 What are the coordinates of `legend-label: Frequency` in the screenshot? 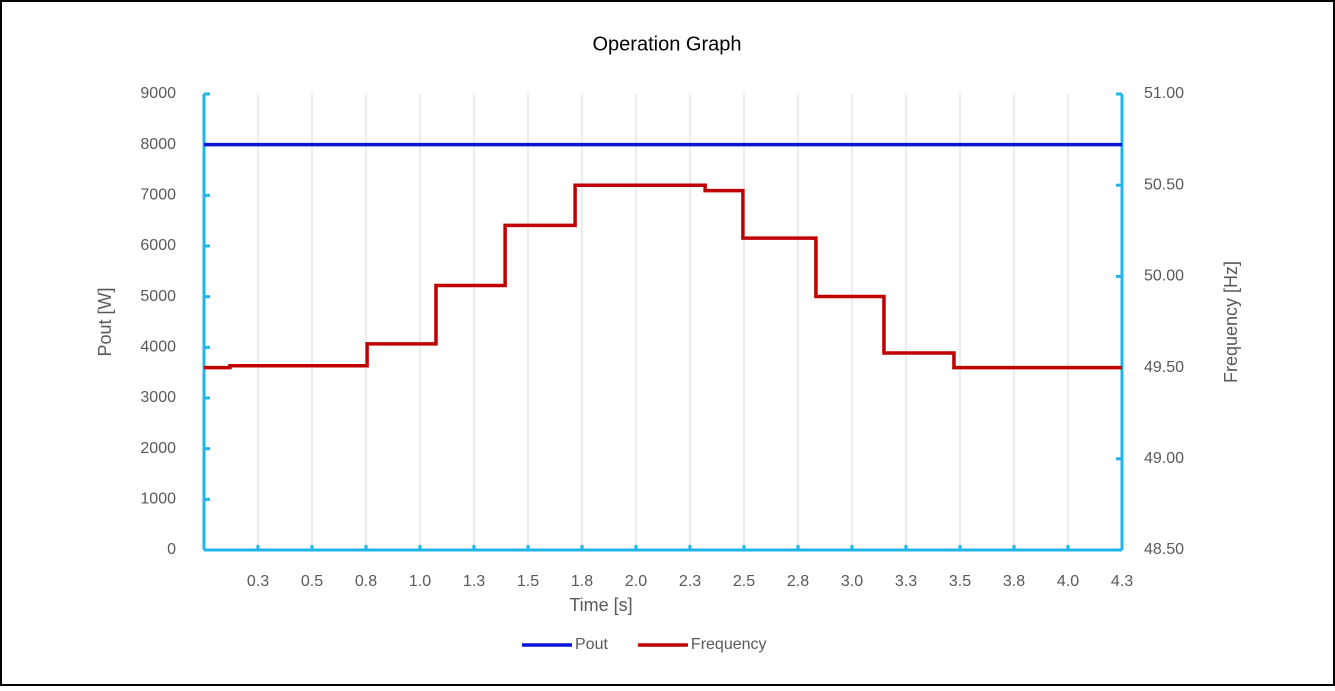 It's located at (729, 644).